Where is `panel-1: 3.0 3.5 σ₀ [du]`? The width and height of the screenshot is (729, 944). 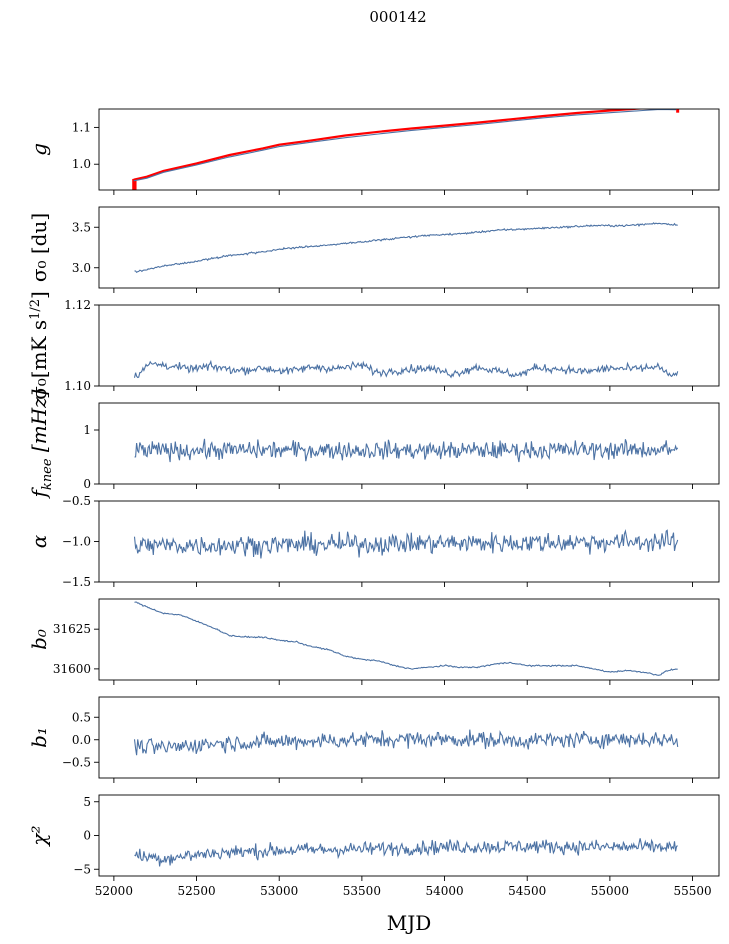 panel-1: 3.0 3.5 σ₀ [du] is located at coordinates (373, 249).